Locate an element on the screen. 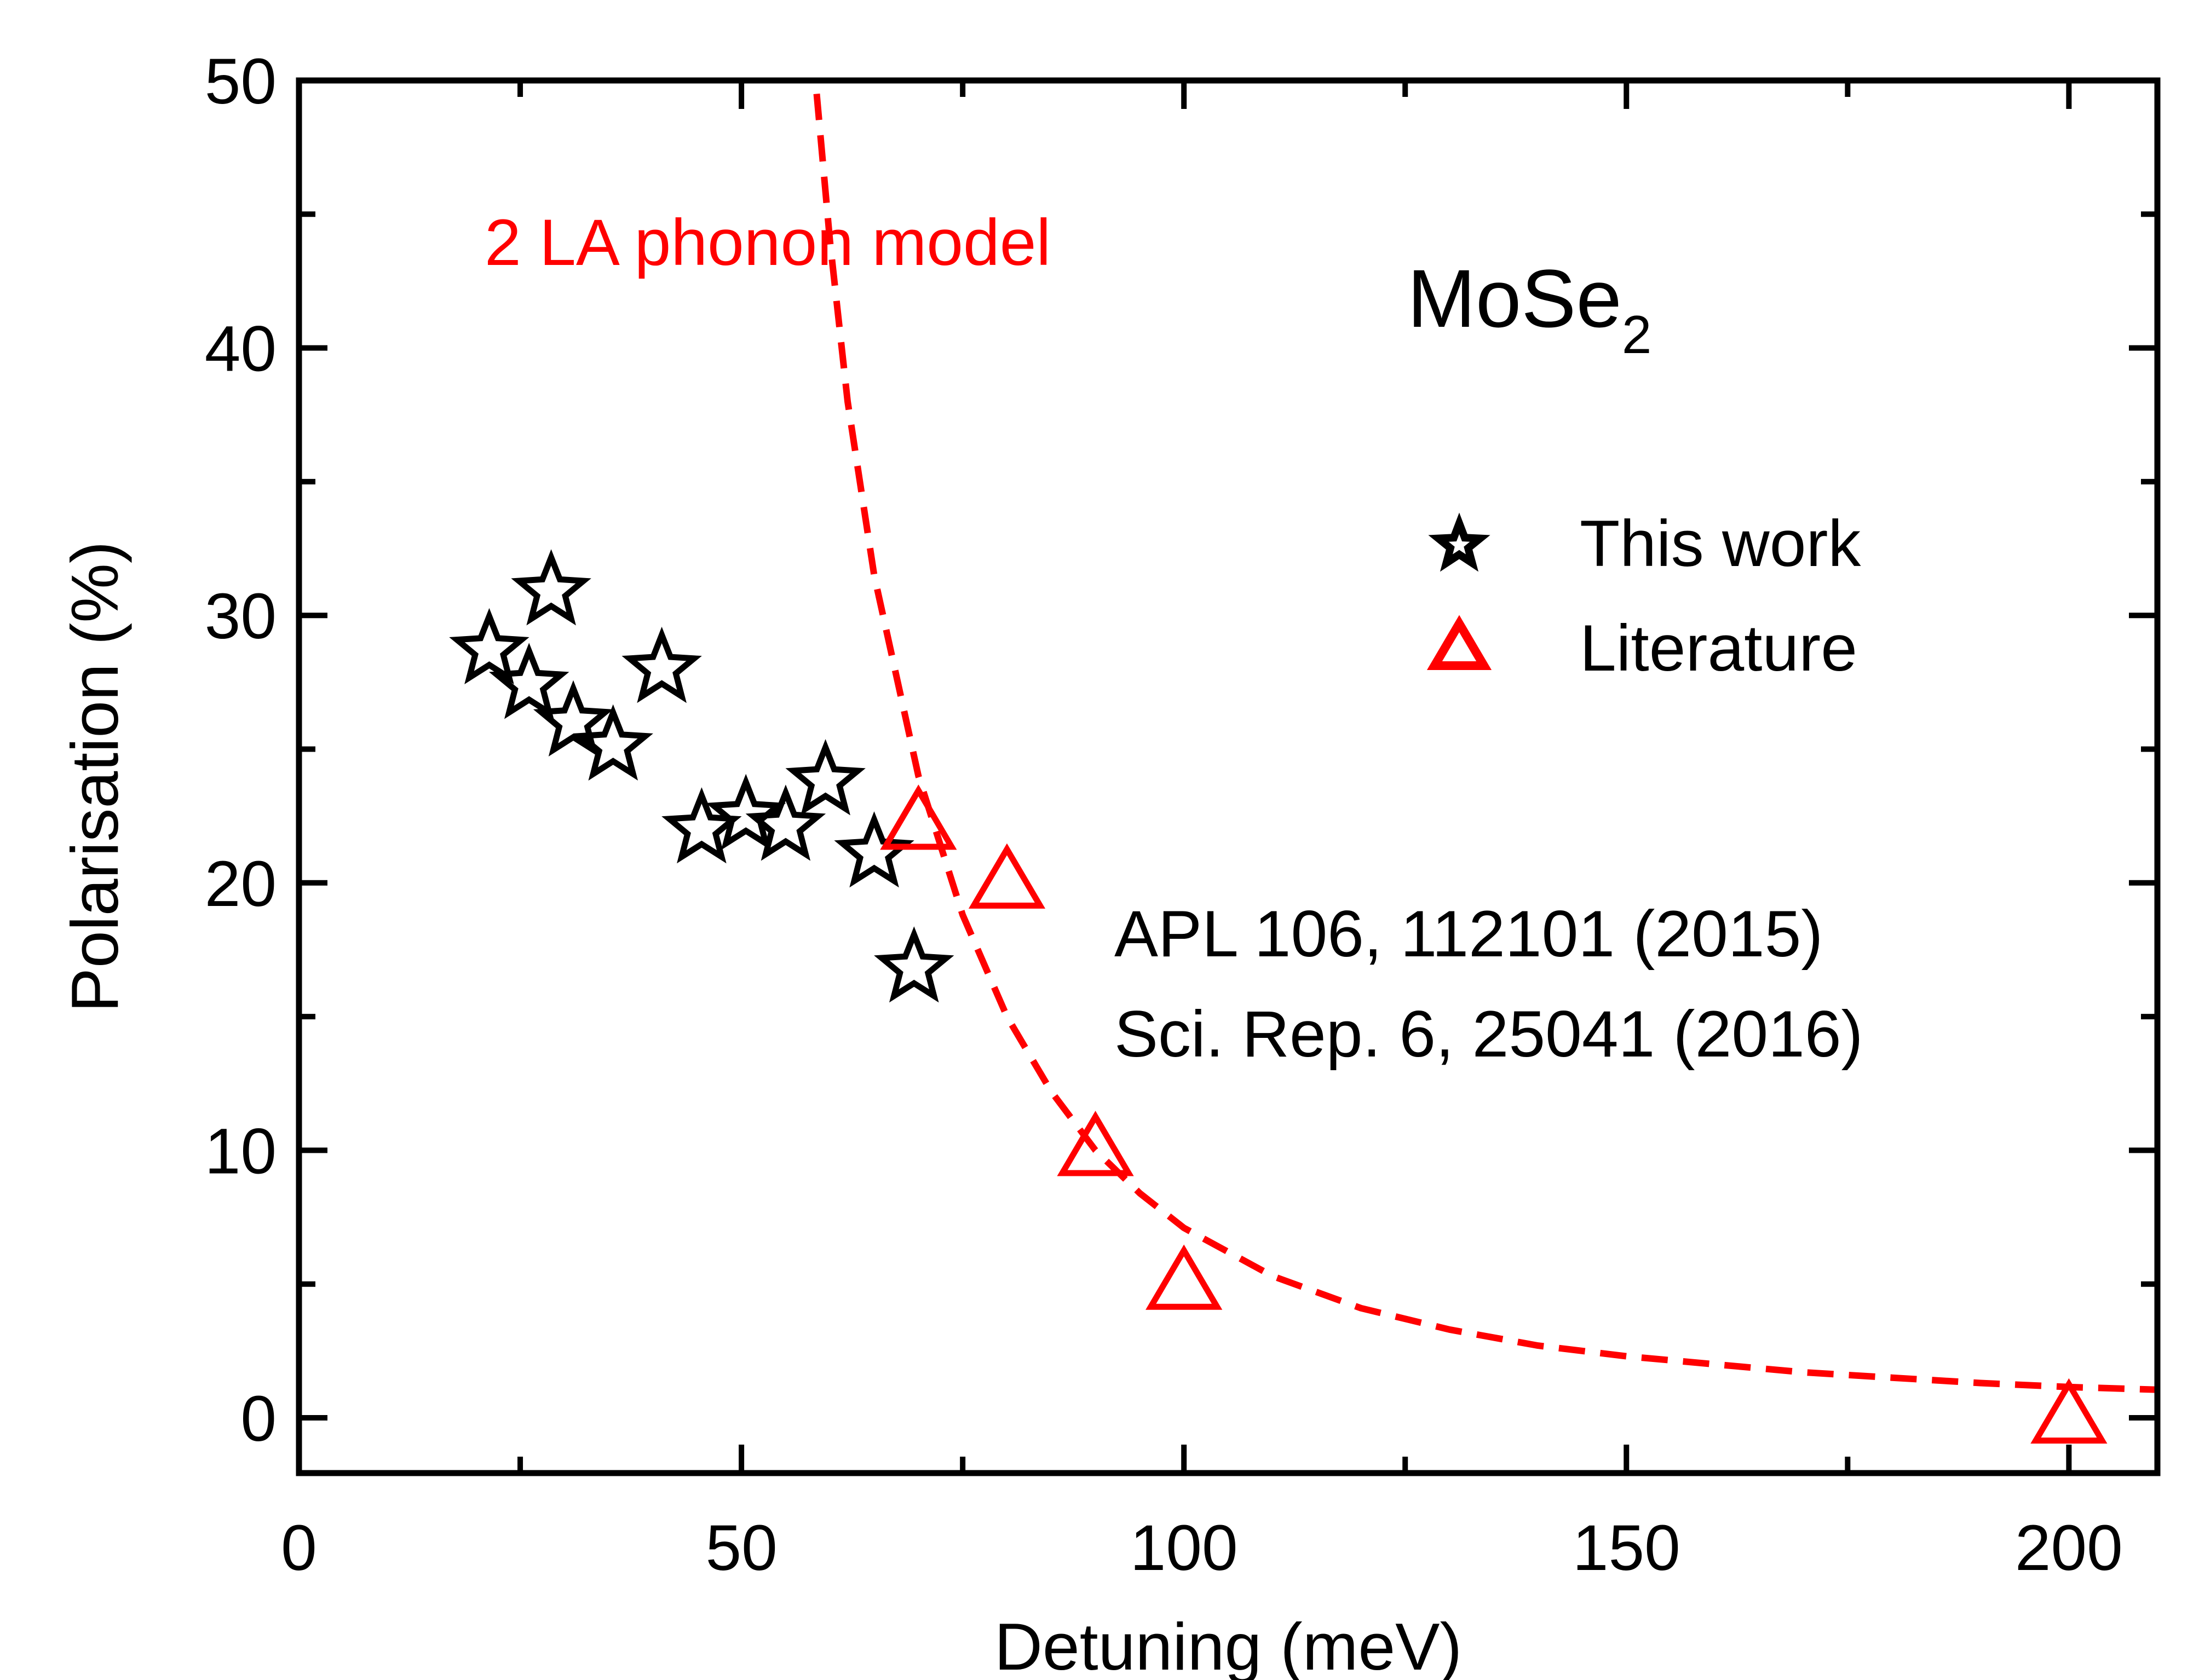  legend-star-shape is located at coordinates (1459, 542).